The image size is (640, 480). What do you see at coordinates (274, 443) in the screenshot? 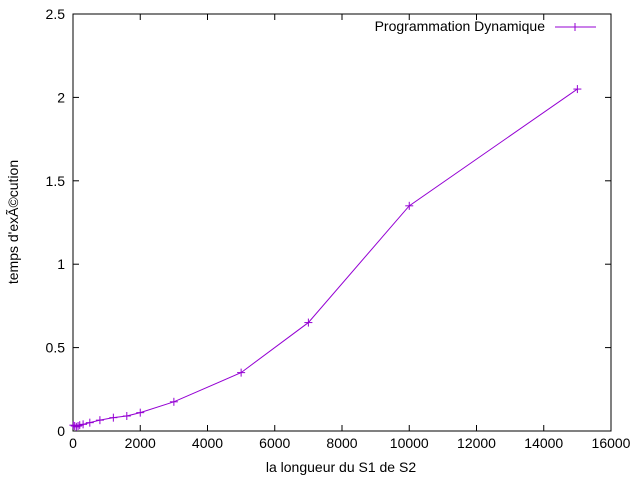
I see `x-tick-label: 6000` at bounding box center [274, 443].